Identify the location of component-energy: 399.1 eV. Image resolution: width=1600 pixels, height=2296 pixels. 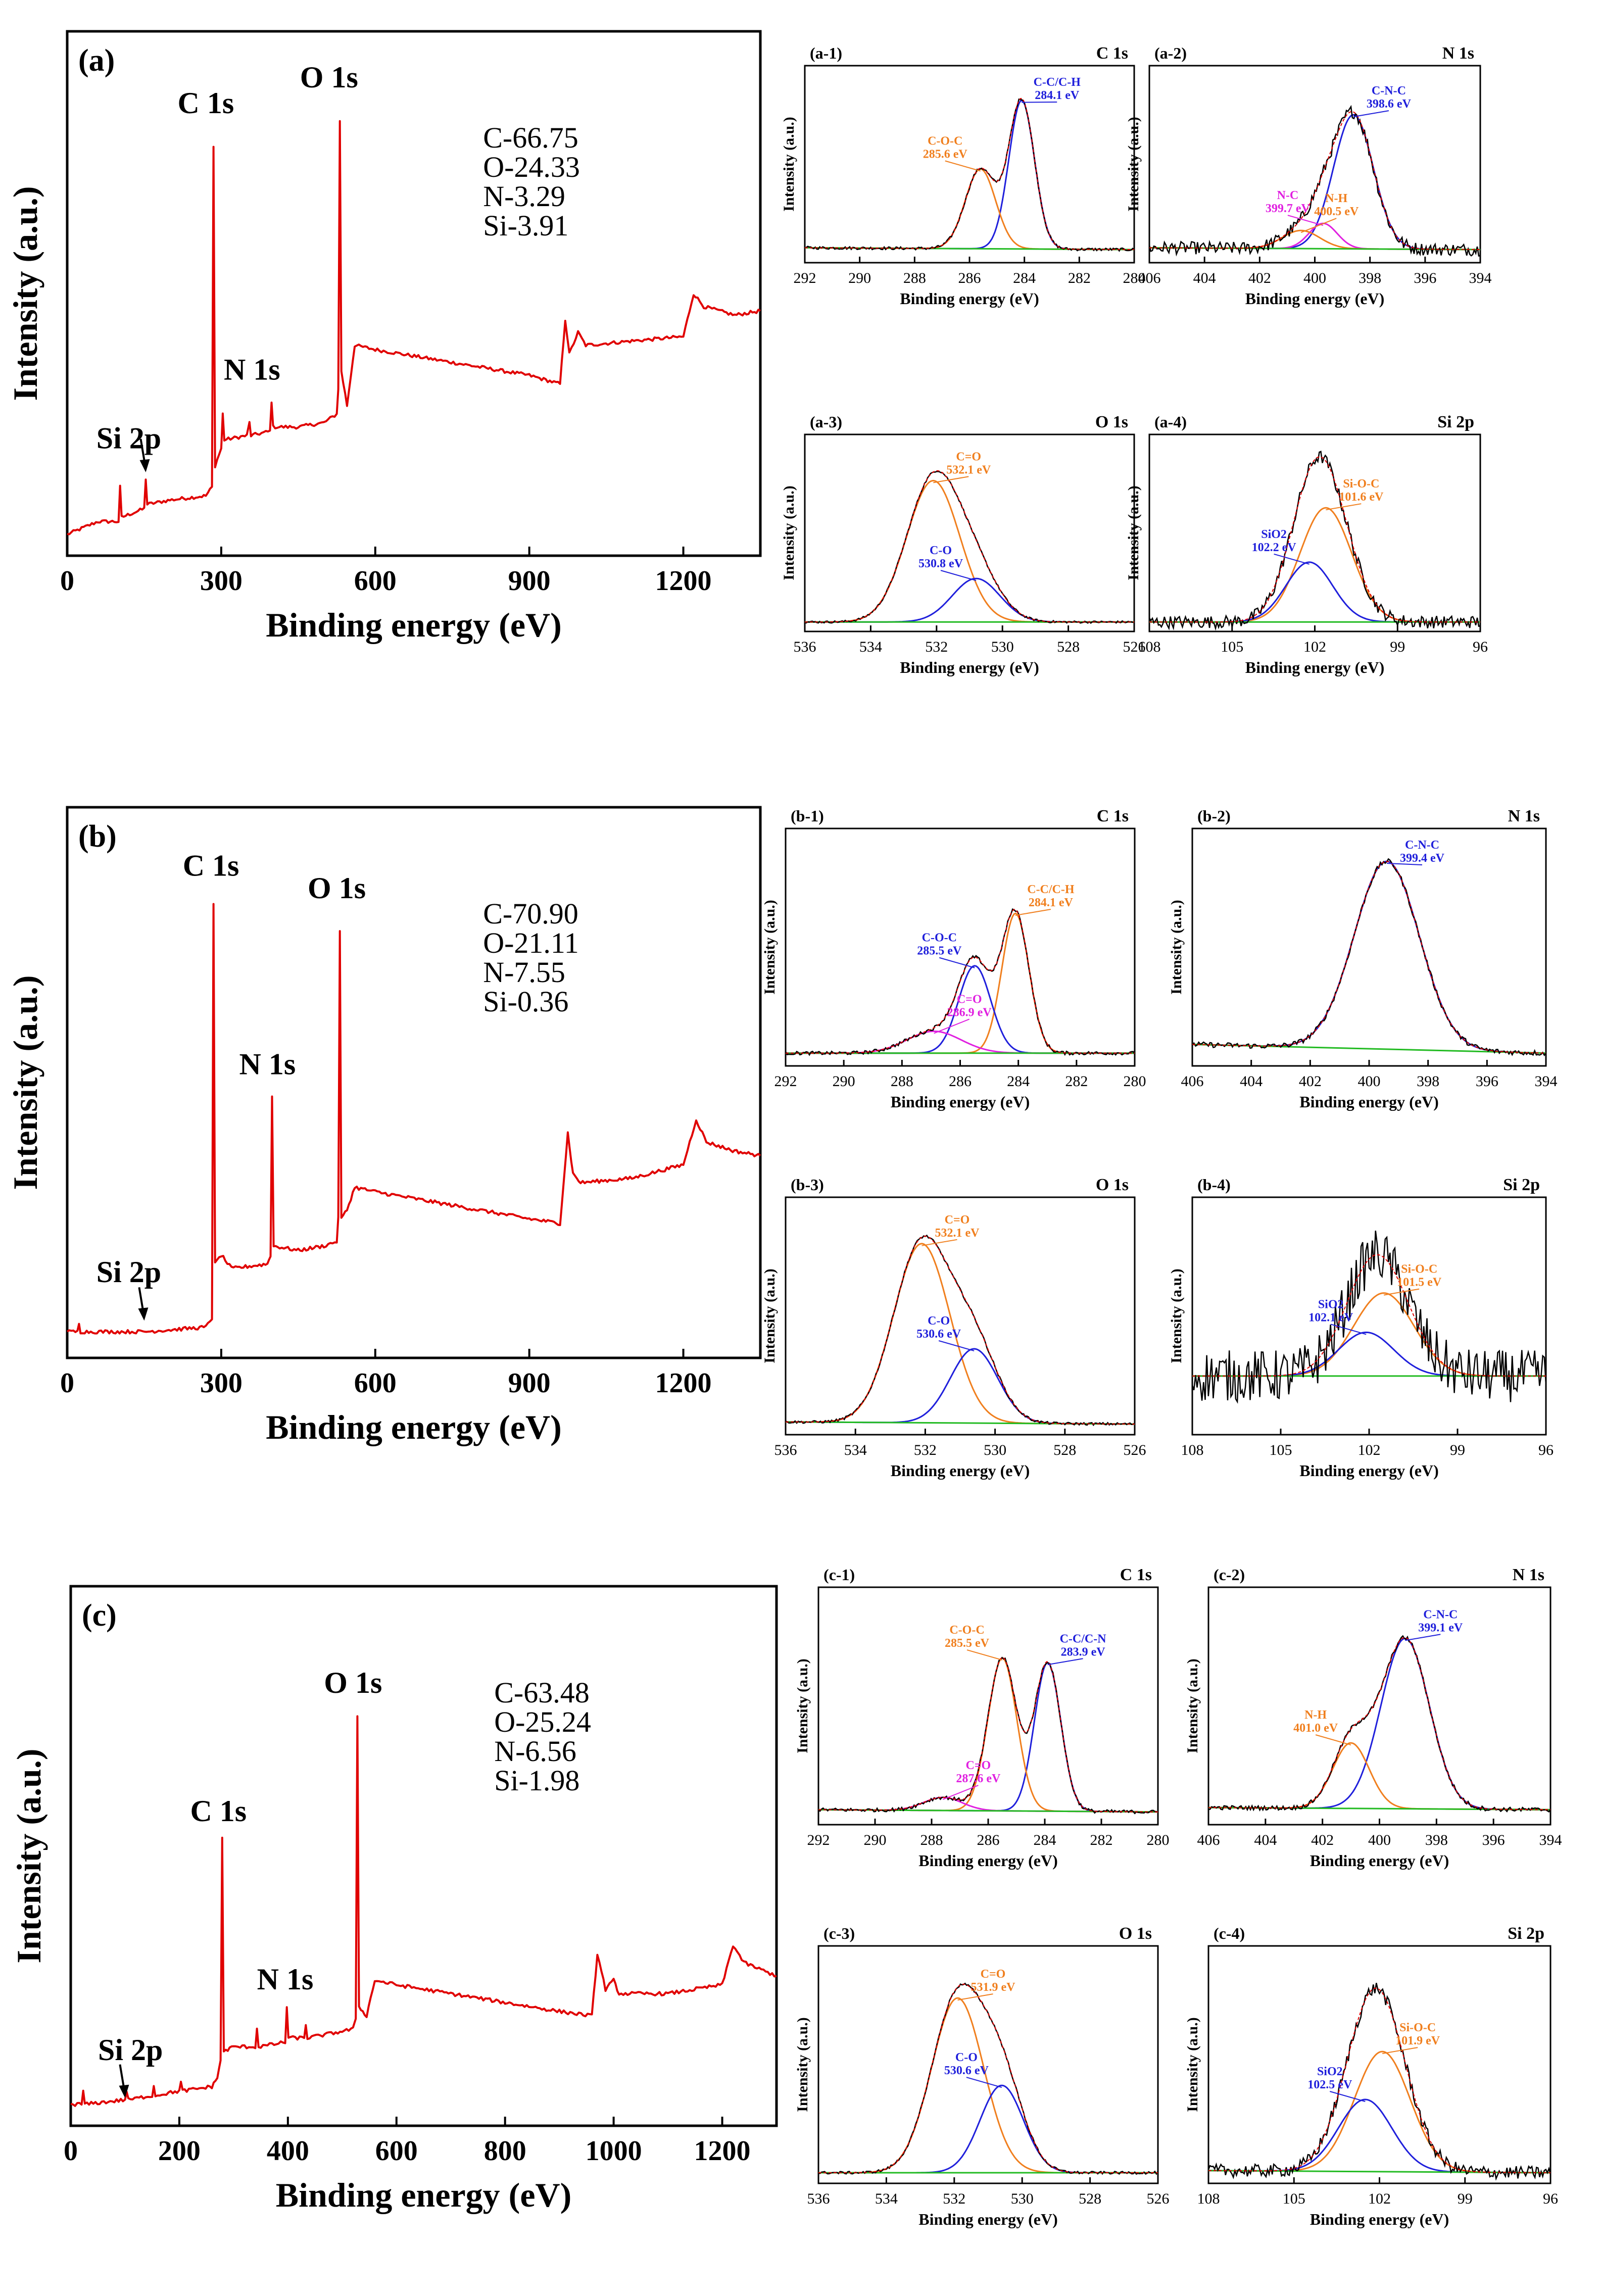
(1440, 1627).